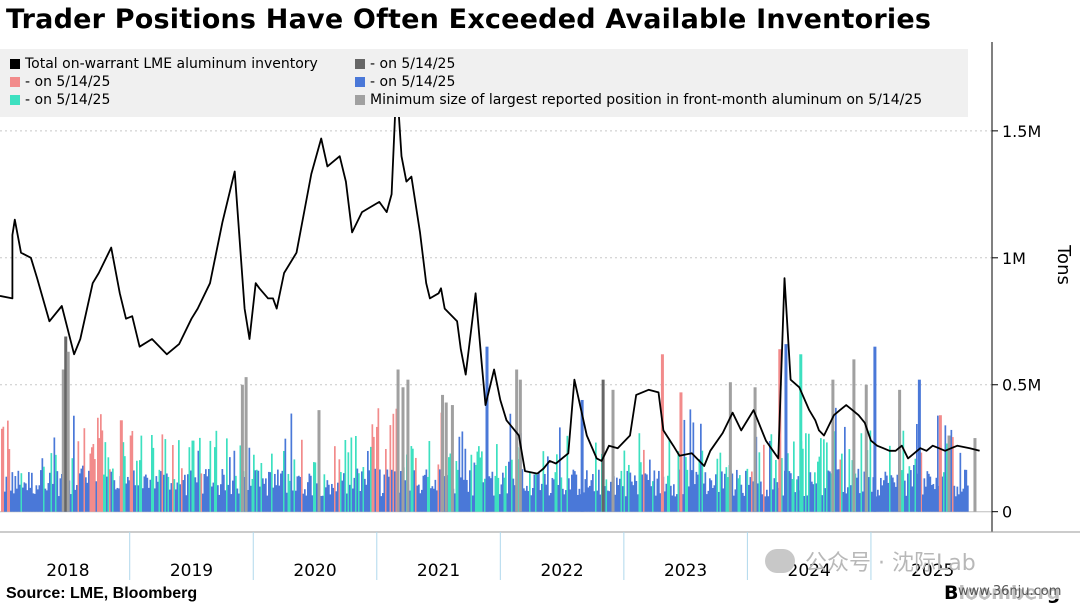  Describe the element at coordinates (102, 593) in the screenshot. I see `source-note: Source: LME, Bloomberg` at that location.